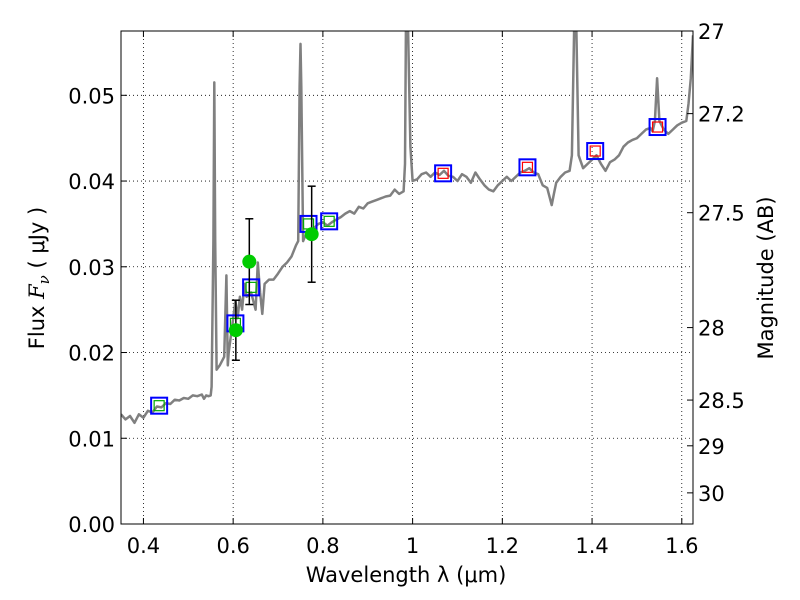 The height and width of the screenshot is (600, 800). I want to click on x-tick-label: 0.6, so click(232, 546).